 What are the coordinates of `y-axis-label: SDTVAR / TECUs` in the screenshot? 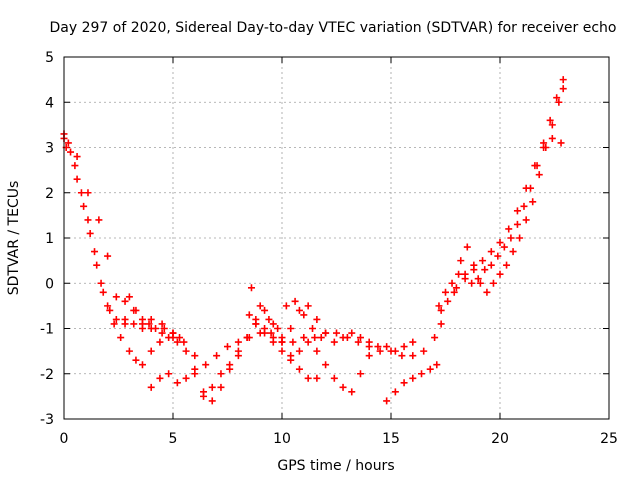 It's located at (14, 238).